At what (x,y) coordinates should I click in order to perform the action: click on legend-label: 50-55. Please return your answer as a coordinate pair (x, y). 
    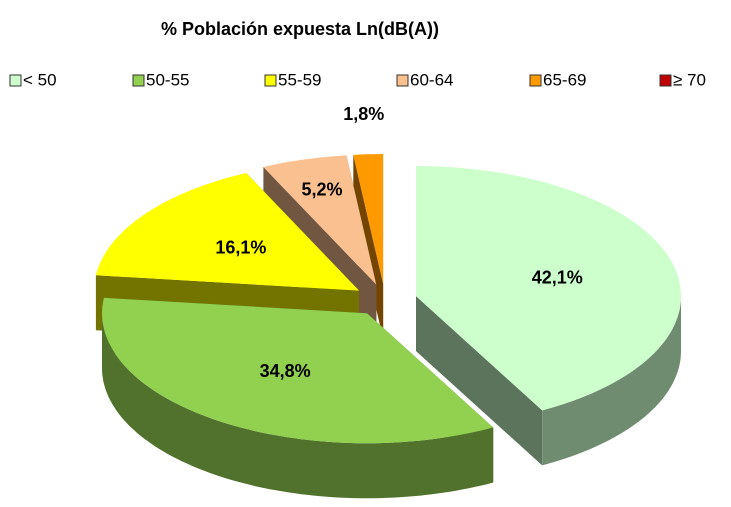
    Looking at the image, I should click on (167, 79).